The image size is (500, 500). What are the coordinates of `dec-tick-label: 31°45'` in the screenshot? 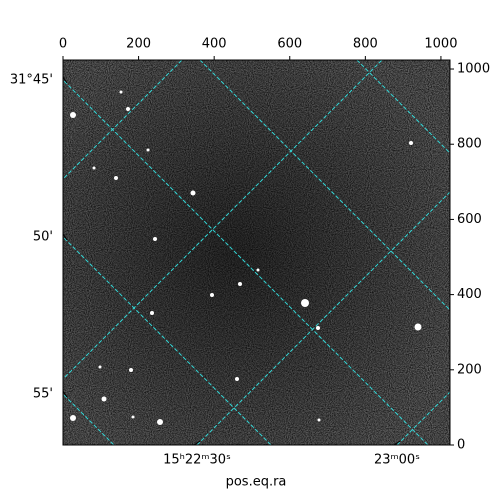 It's located at (31, 80).